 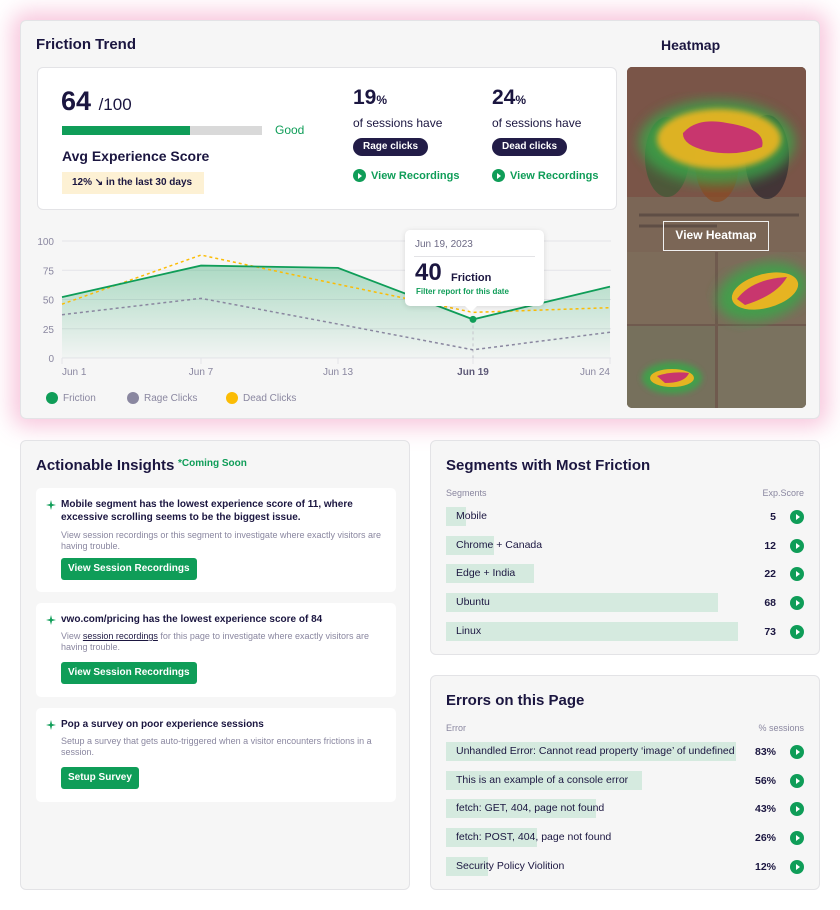 What do you see at coordinates (632, 574) in the screenshot?
I see `segment-row: Edge + India 22` at bounding box center [632, 574].